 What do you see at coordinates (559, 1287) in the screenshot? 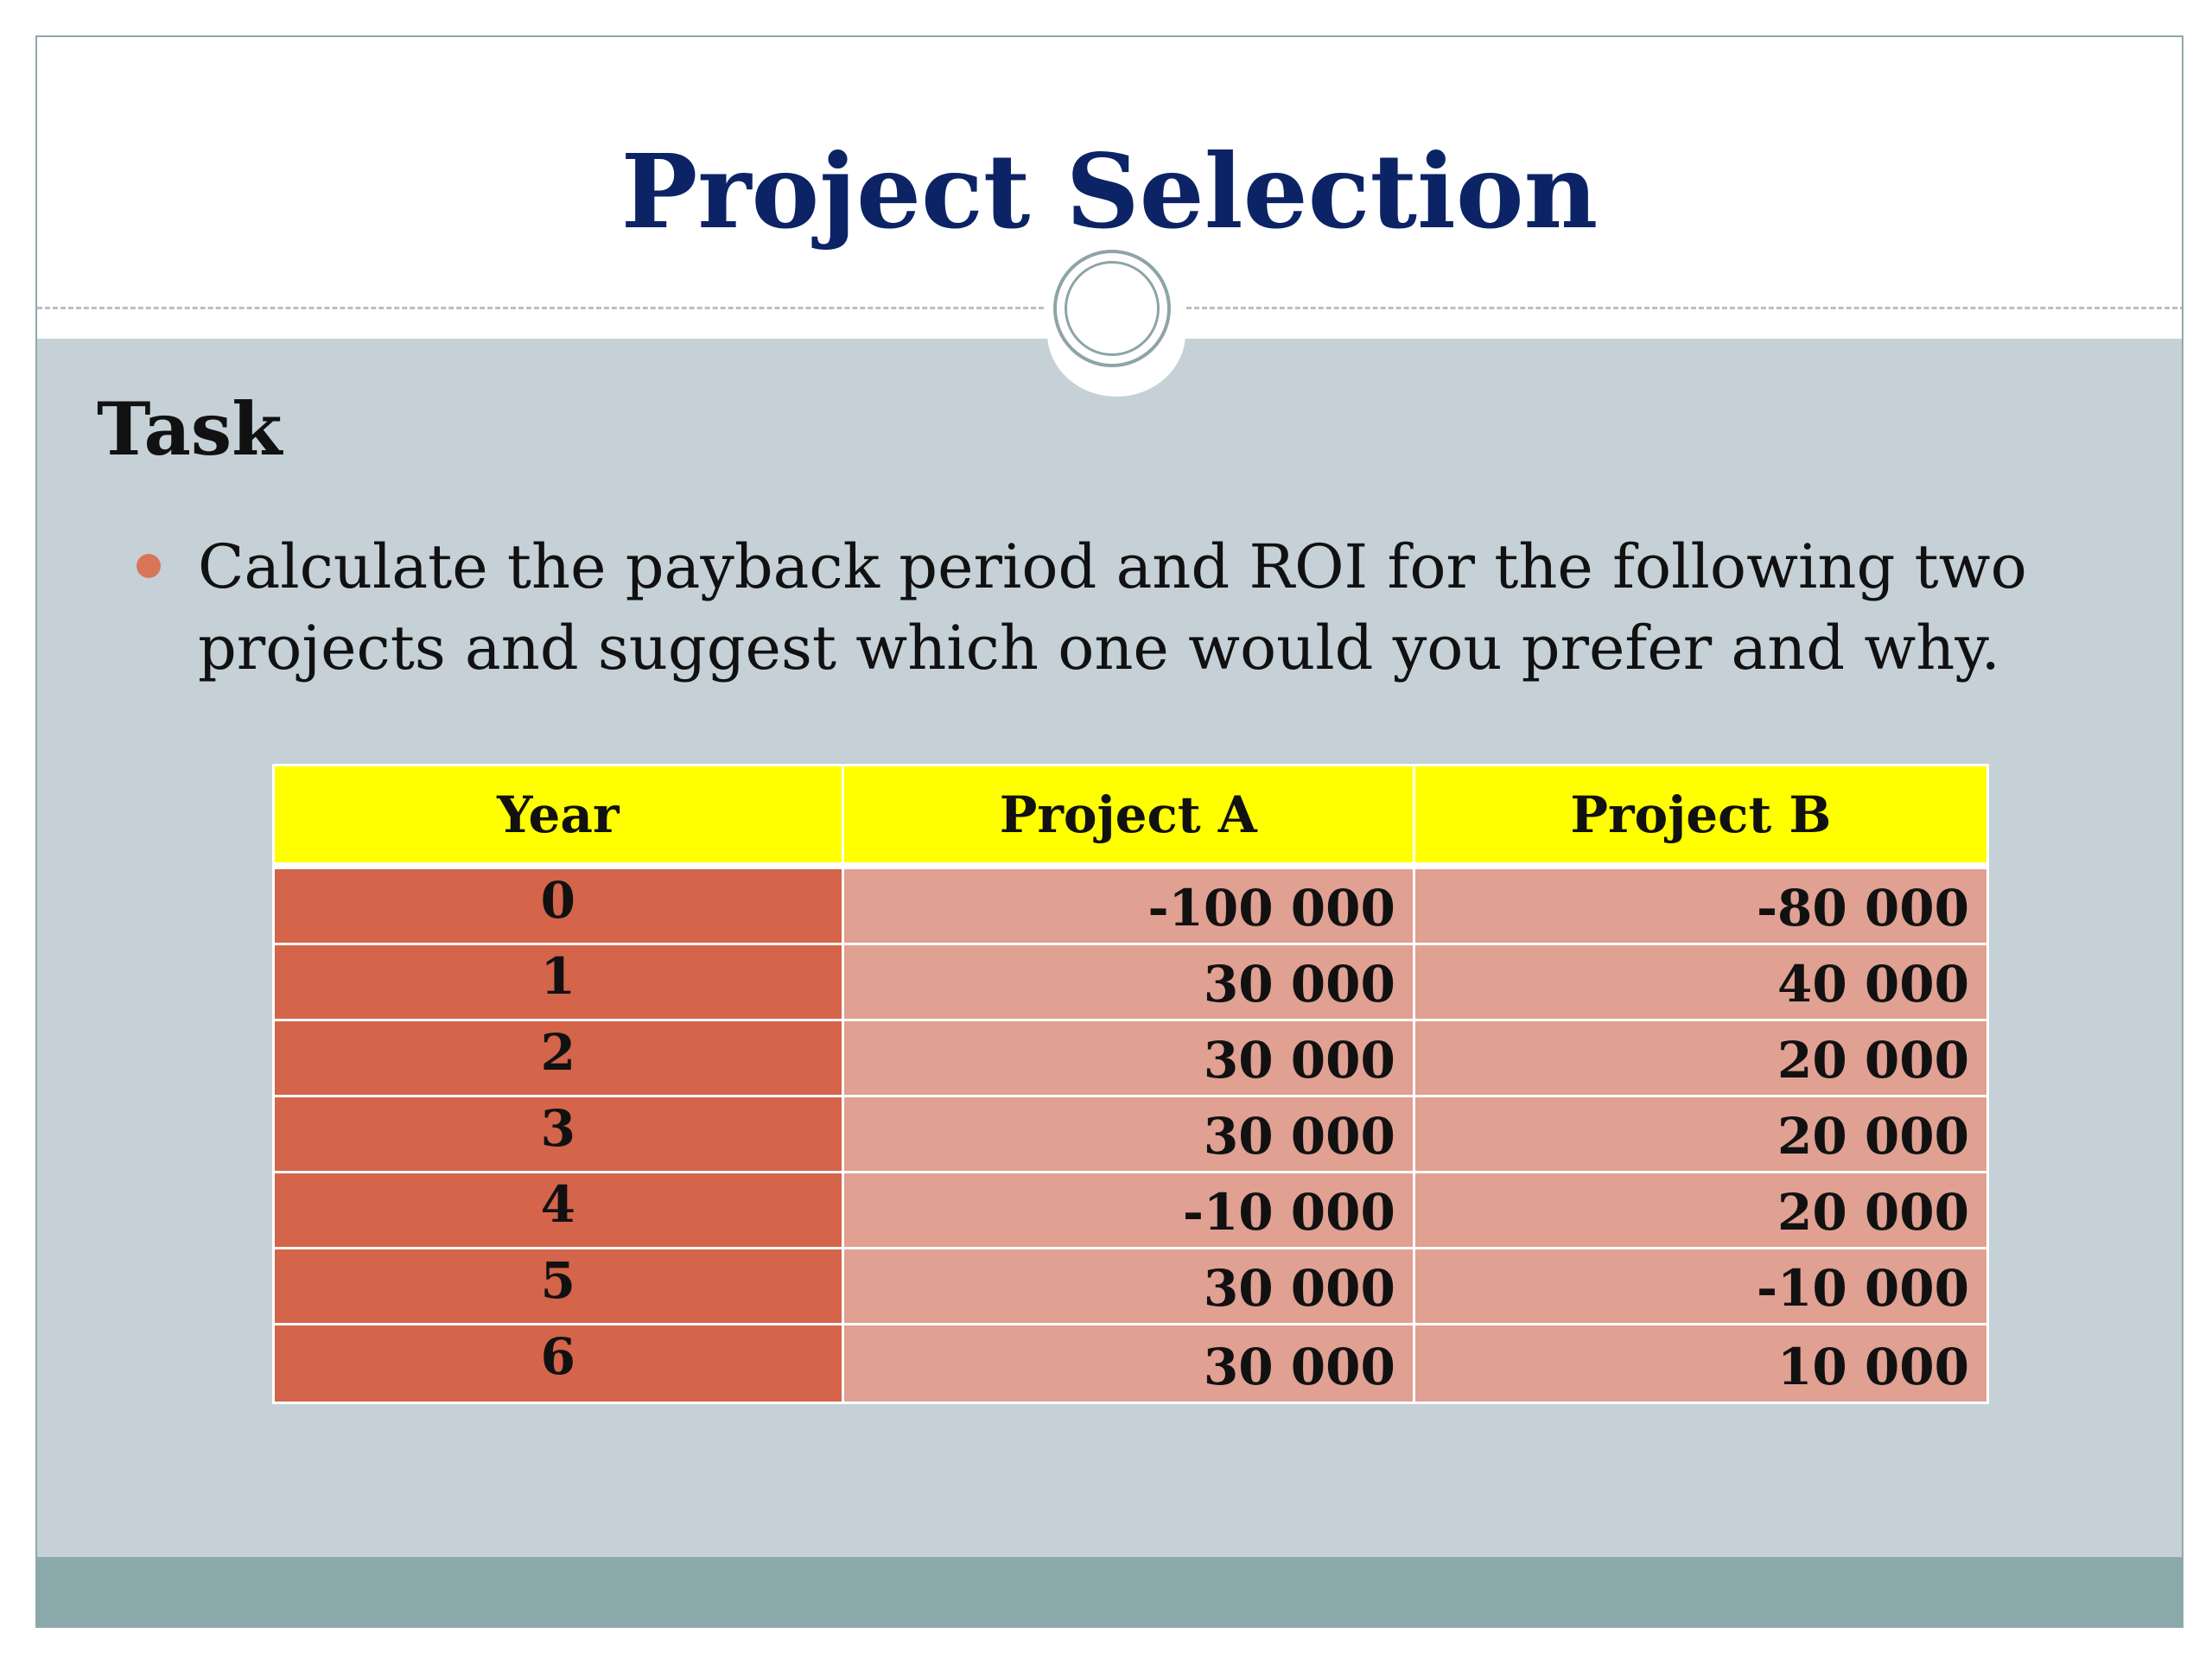
I see `year-cell: 5` at bounding box center [559, 1287].